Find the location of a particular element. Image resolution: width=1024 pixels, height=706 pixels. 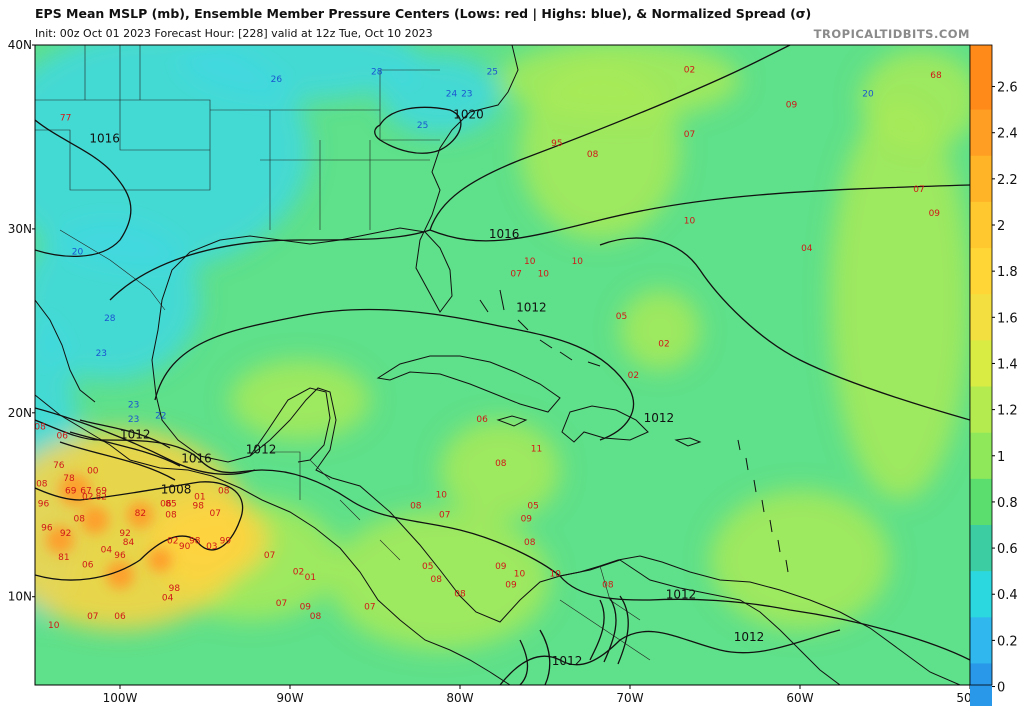

puerto-rico-coast is located at coordinates (688, 442).